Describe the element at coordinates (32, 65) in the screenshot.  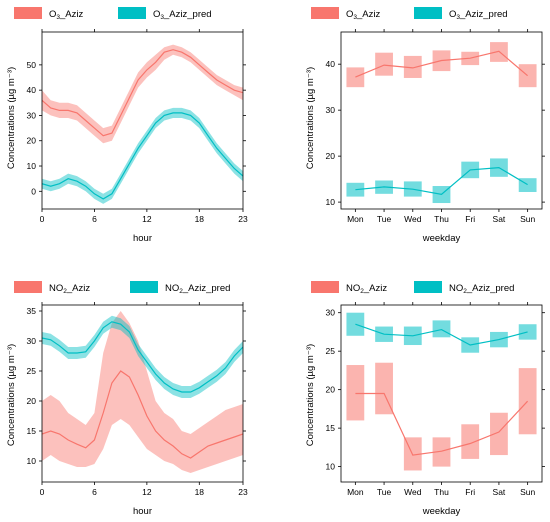
I see `y-tick-label: 50` at that location.